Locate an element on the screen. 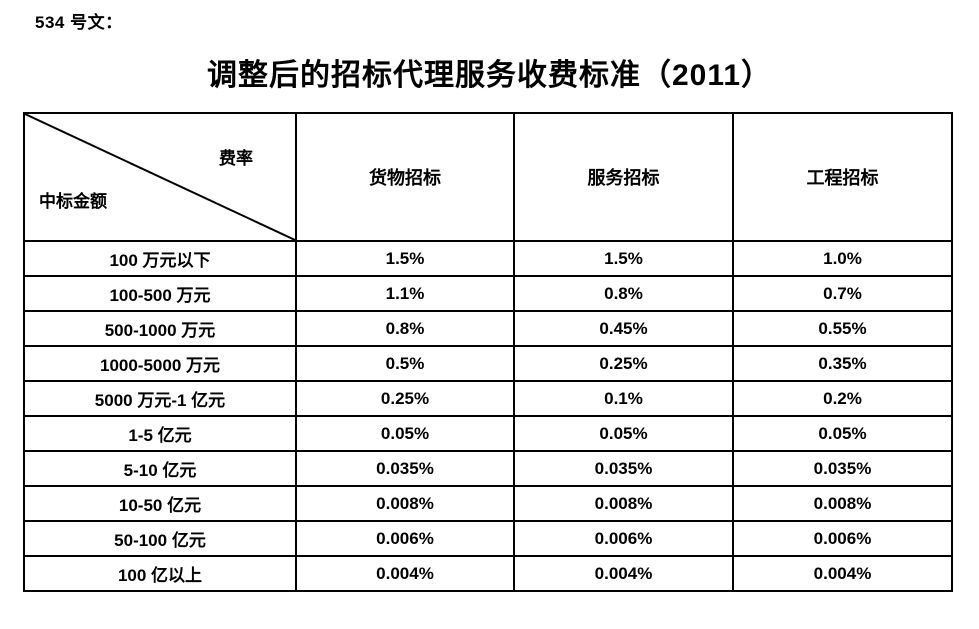  table-row: 10-50 亿元 0.008% 0.008% 0.008% is located at coordinates (488, 503).